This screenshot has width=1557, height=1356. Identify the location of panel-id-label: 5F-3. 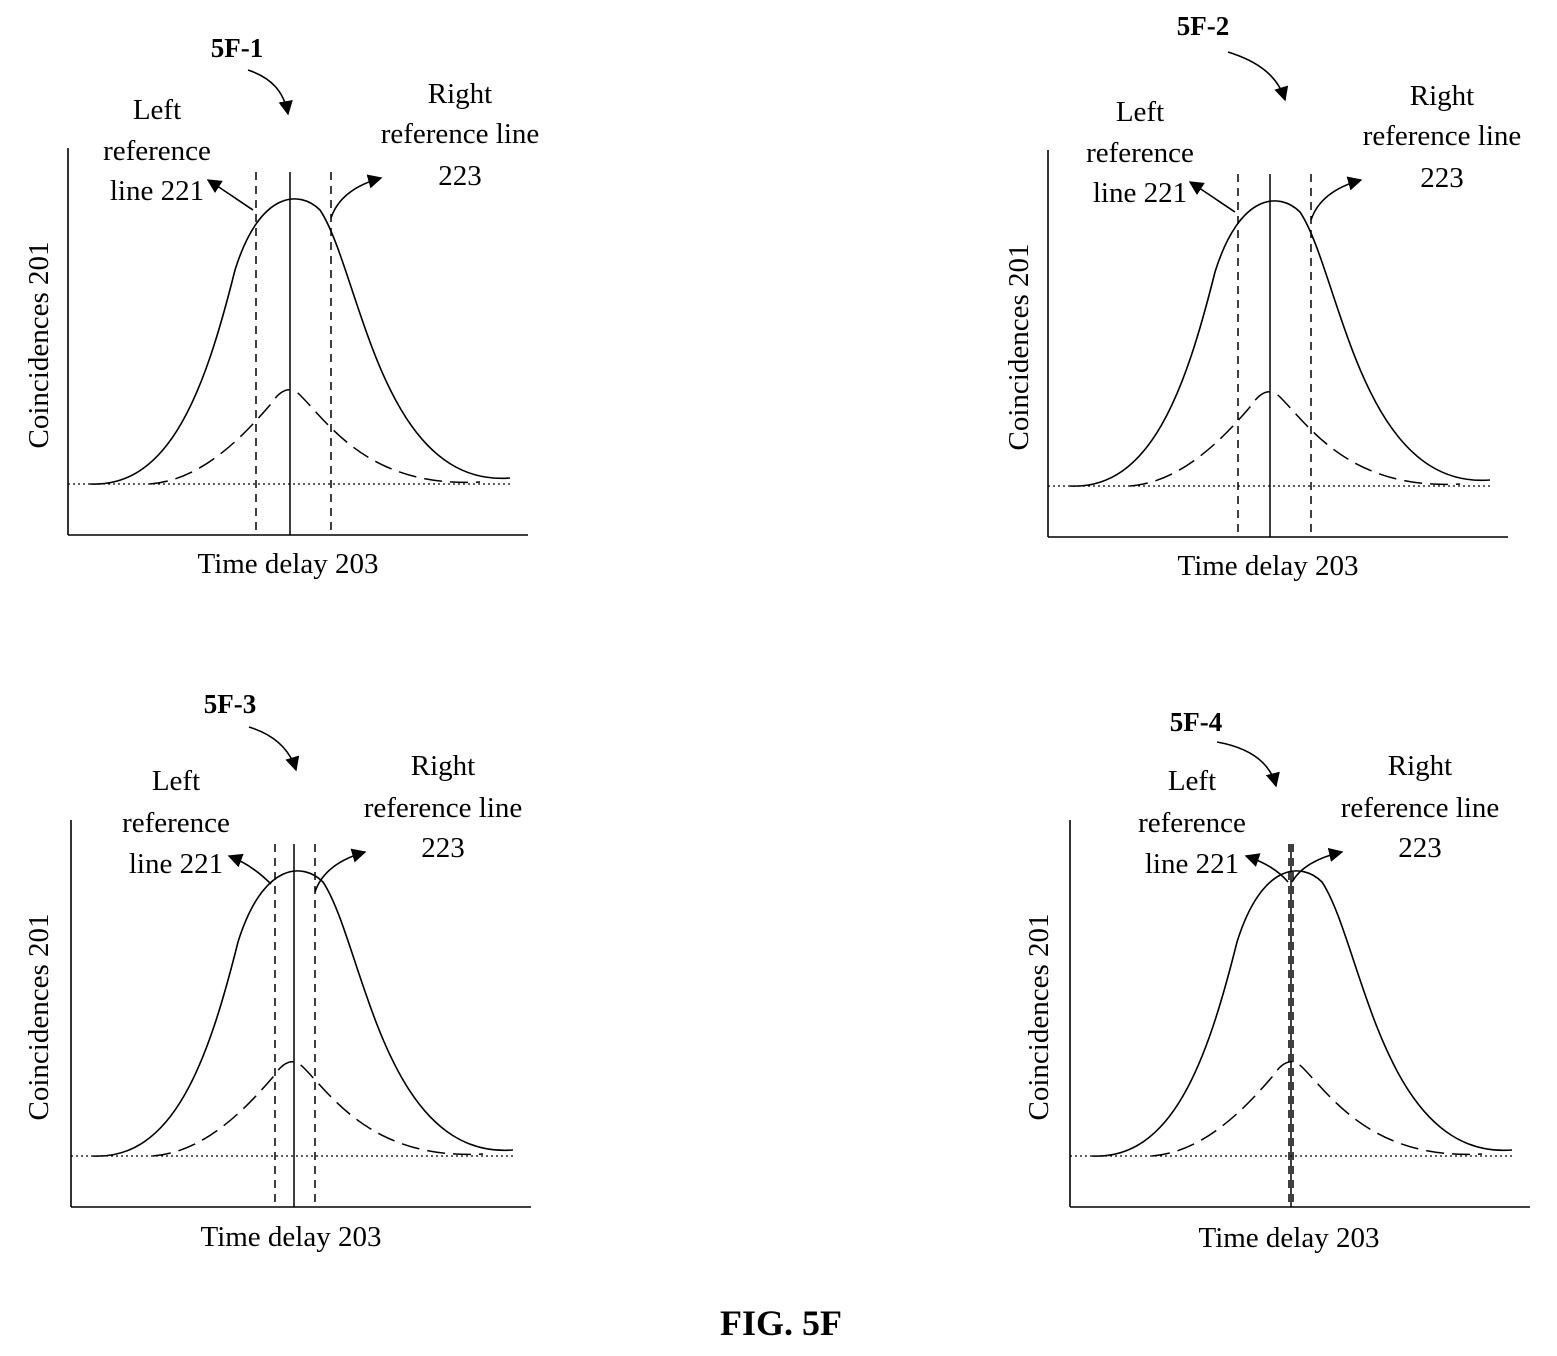
(230, 704).